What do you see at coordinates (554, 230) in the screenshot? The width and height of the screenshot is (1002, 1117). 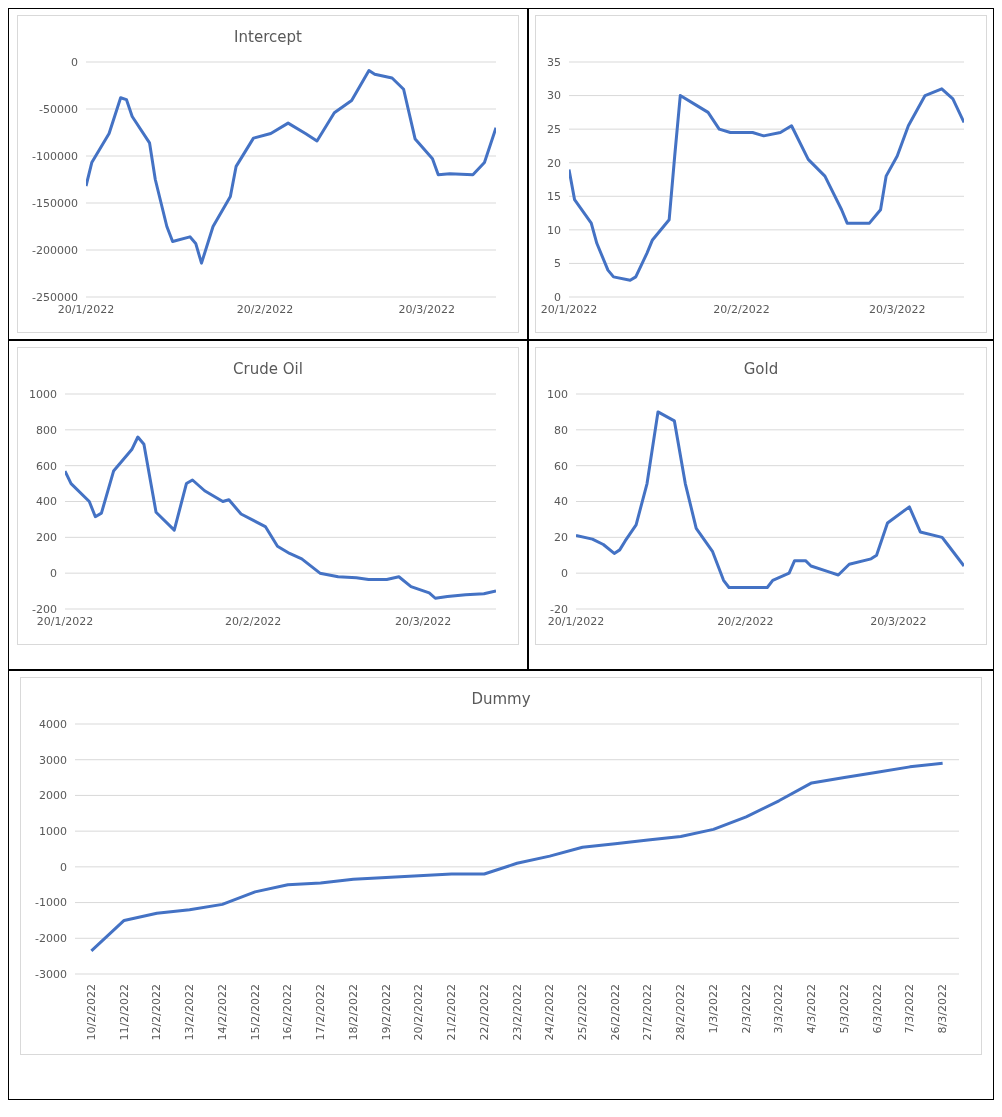 I see `y-tick-label: 10` at bounding box center [554, 230].